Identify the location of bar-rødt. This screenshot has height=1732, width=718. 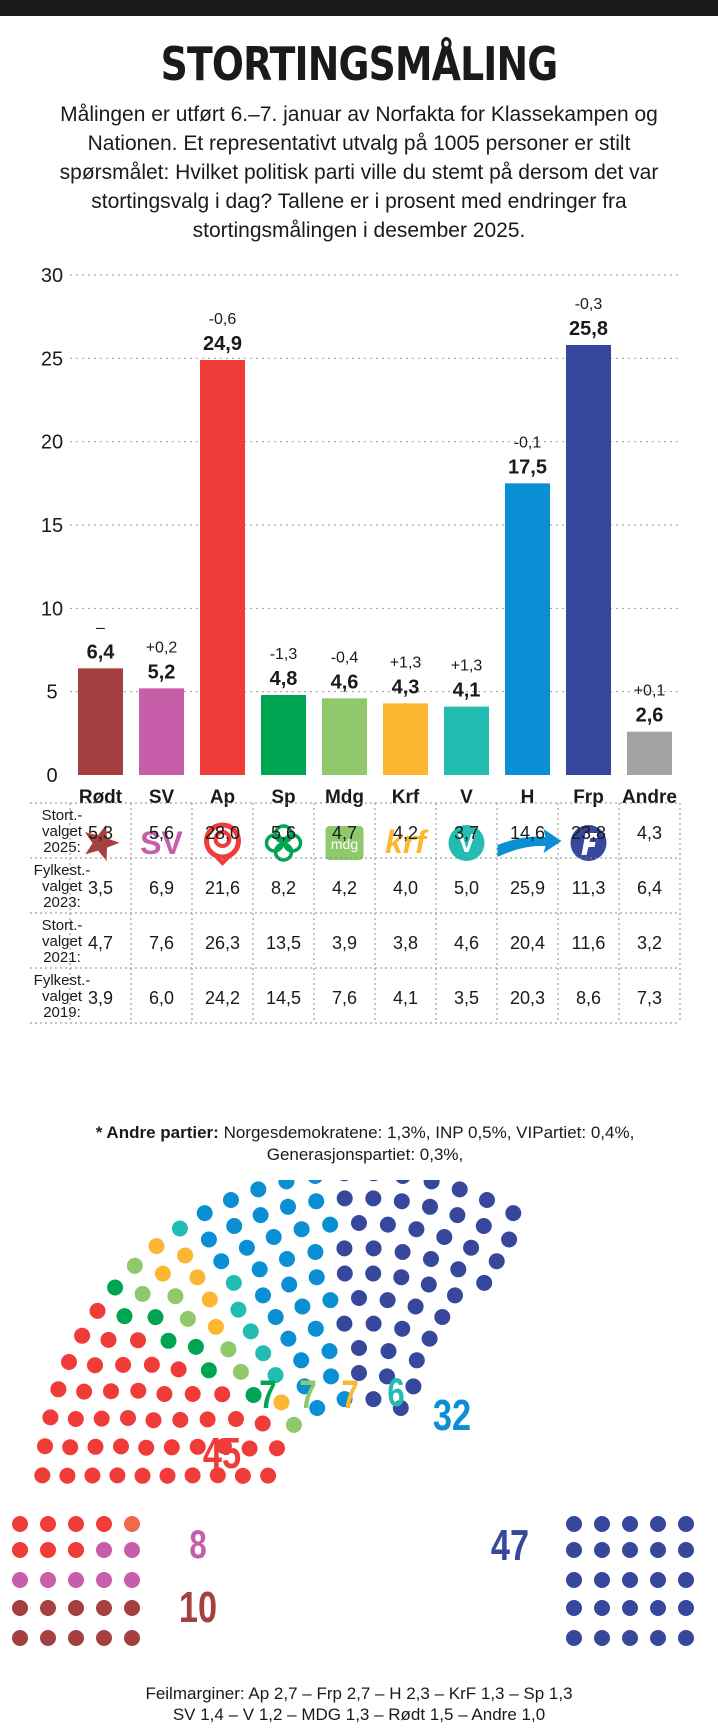
(100, 721).